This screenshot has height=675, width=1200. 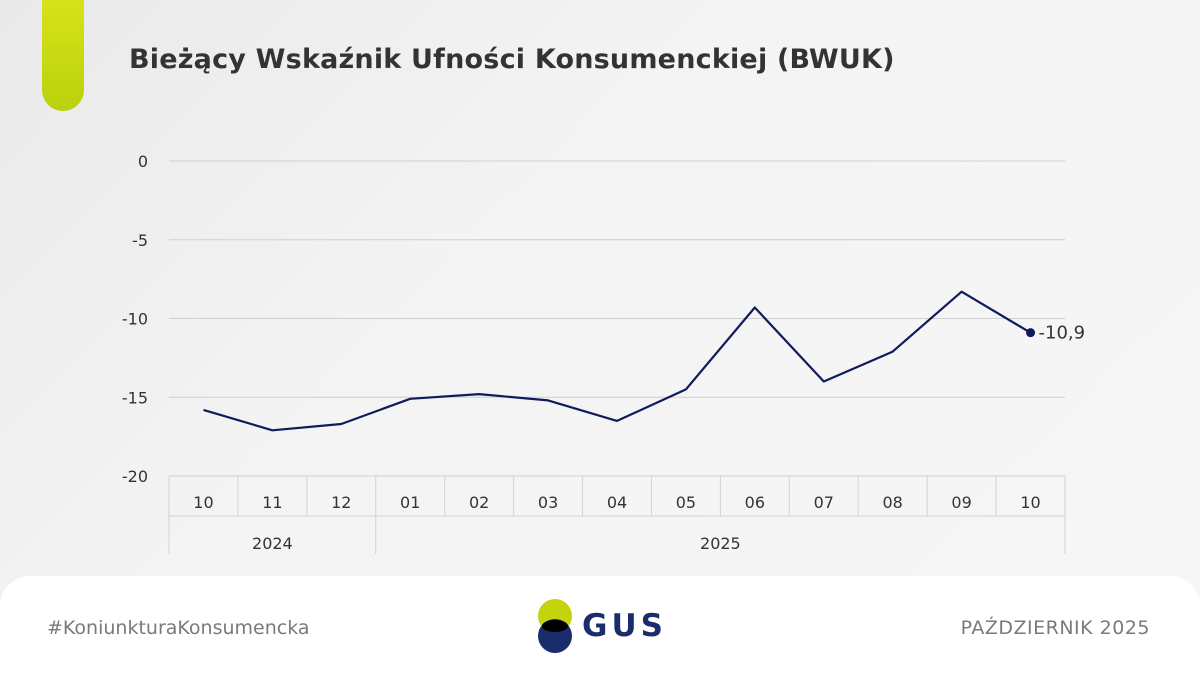 I want to click on x-tick-label: 04, so click(x=617, y=502).